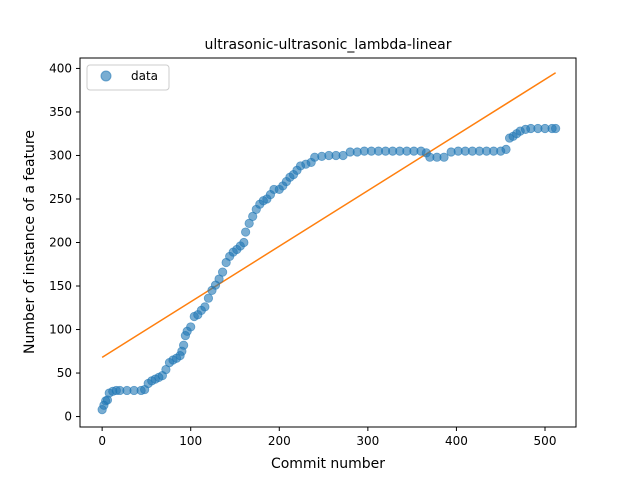 The image size is (640, 480). What do you see at coordinates (106, 76) in the screenshot?
I see `legend-marker-data` at bounding box center [106, 76].